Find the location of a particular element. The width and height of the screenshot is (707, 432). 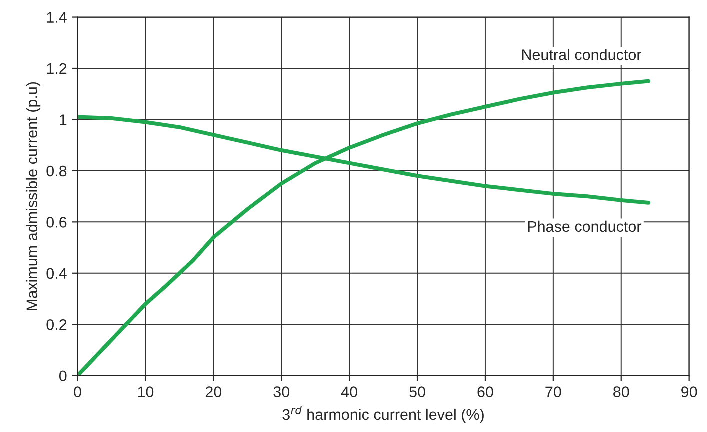

x-tick-label: 20 is located at coordinates (214, 392).